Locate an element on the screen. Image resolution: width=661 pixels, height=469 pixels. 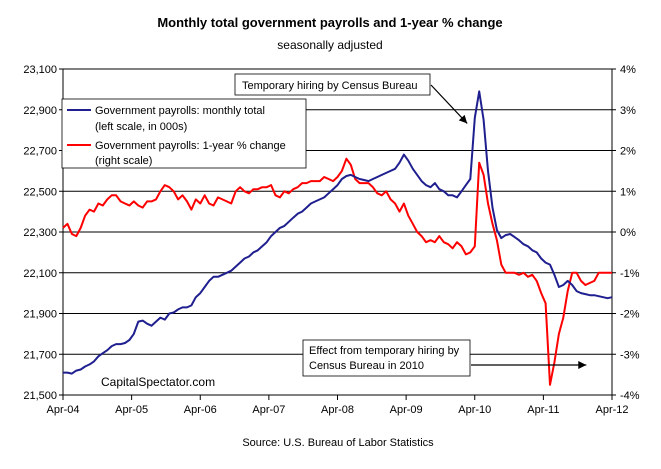
annotation-census-arrow is located at coordinates (449, 104).